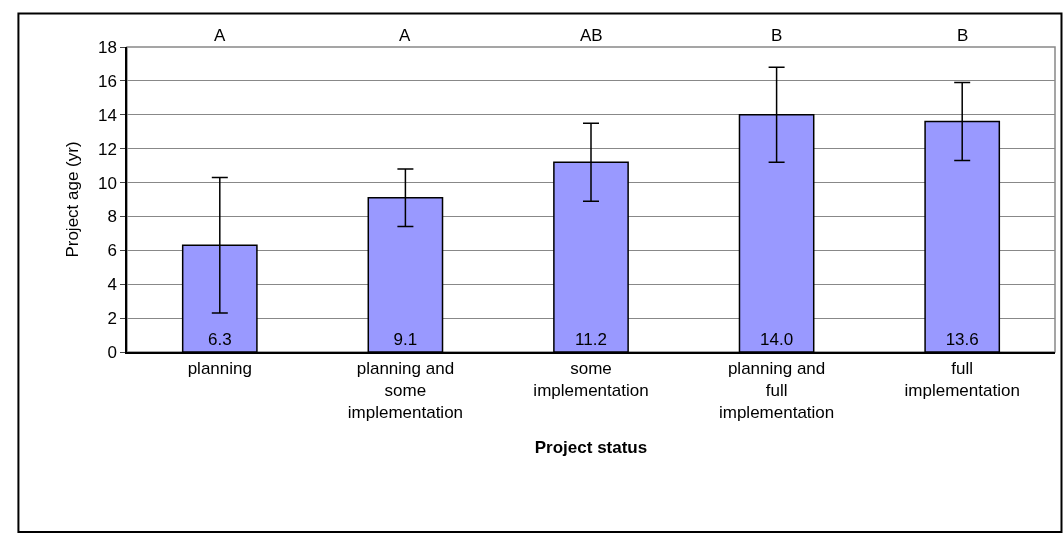 This screenshot has width=1063, height=548. I want to click on text: AB, so click(591, 35).